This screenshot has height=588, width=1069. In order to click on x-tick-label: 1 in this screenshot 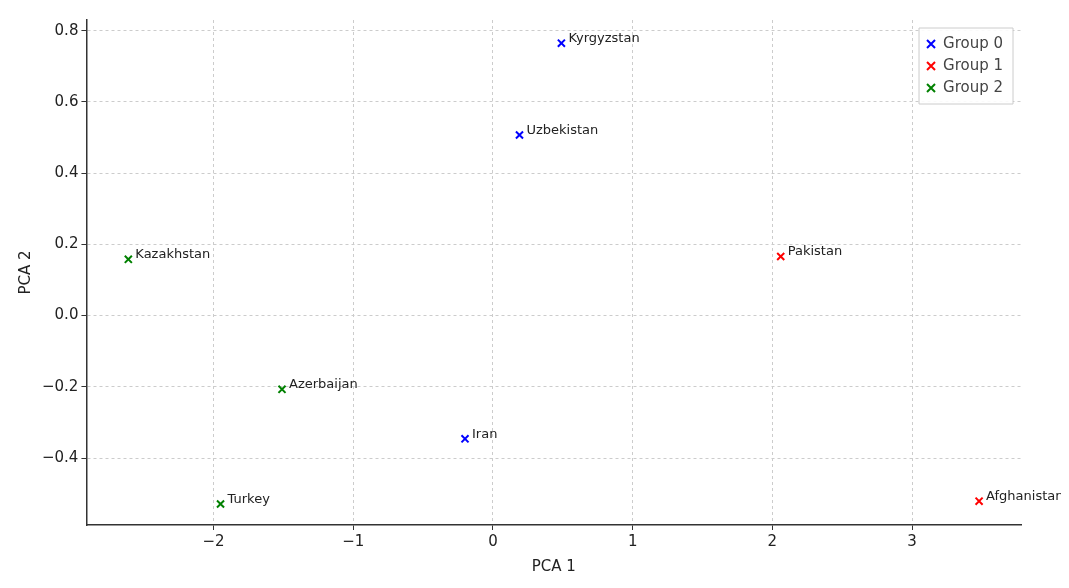, I will do `click(632, 540)`.